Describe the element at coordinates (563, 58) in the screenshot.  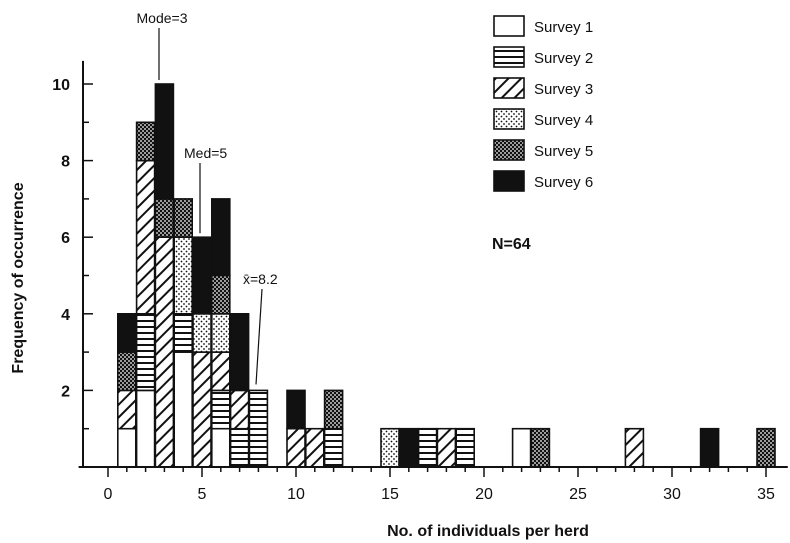
I see `legend-label: Survey 2` at that location.